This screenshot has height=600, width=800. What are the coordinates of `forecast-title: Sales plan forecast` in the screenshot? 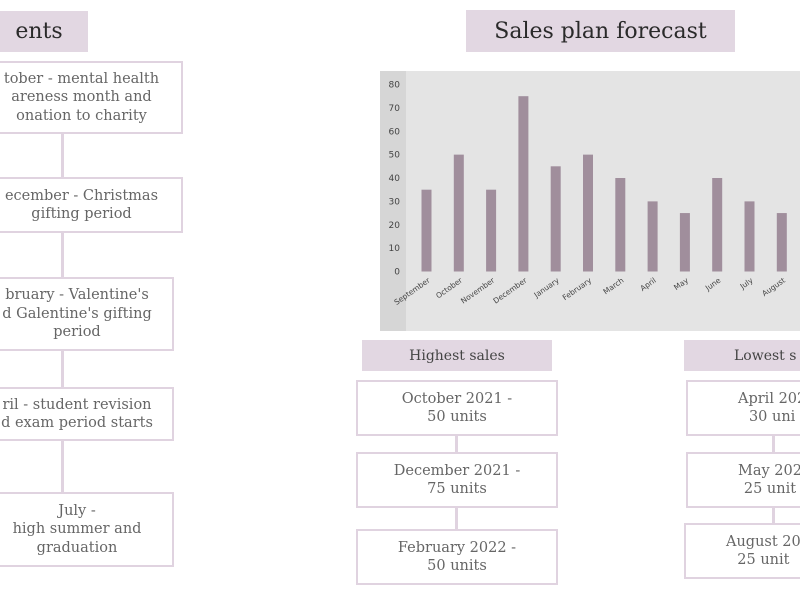 It's located at (600, 31).